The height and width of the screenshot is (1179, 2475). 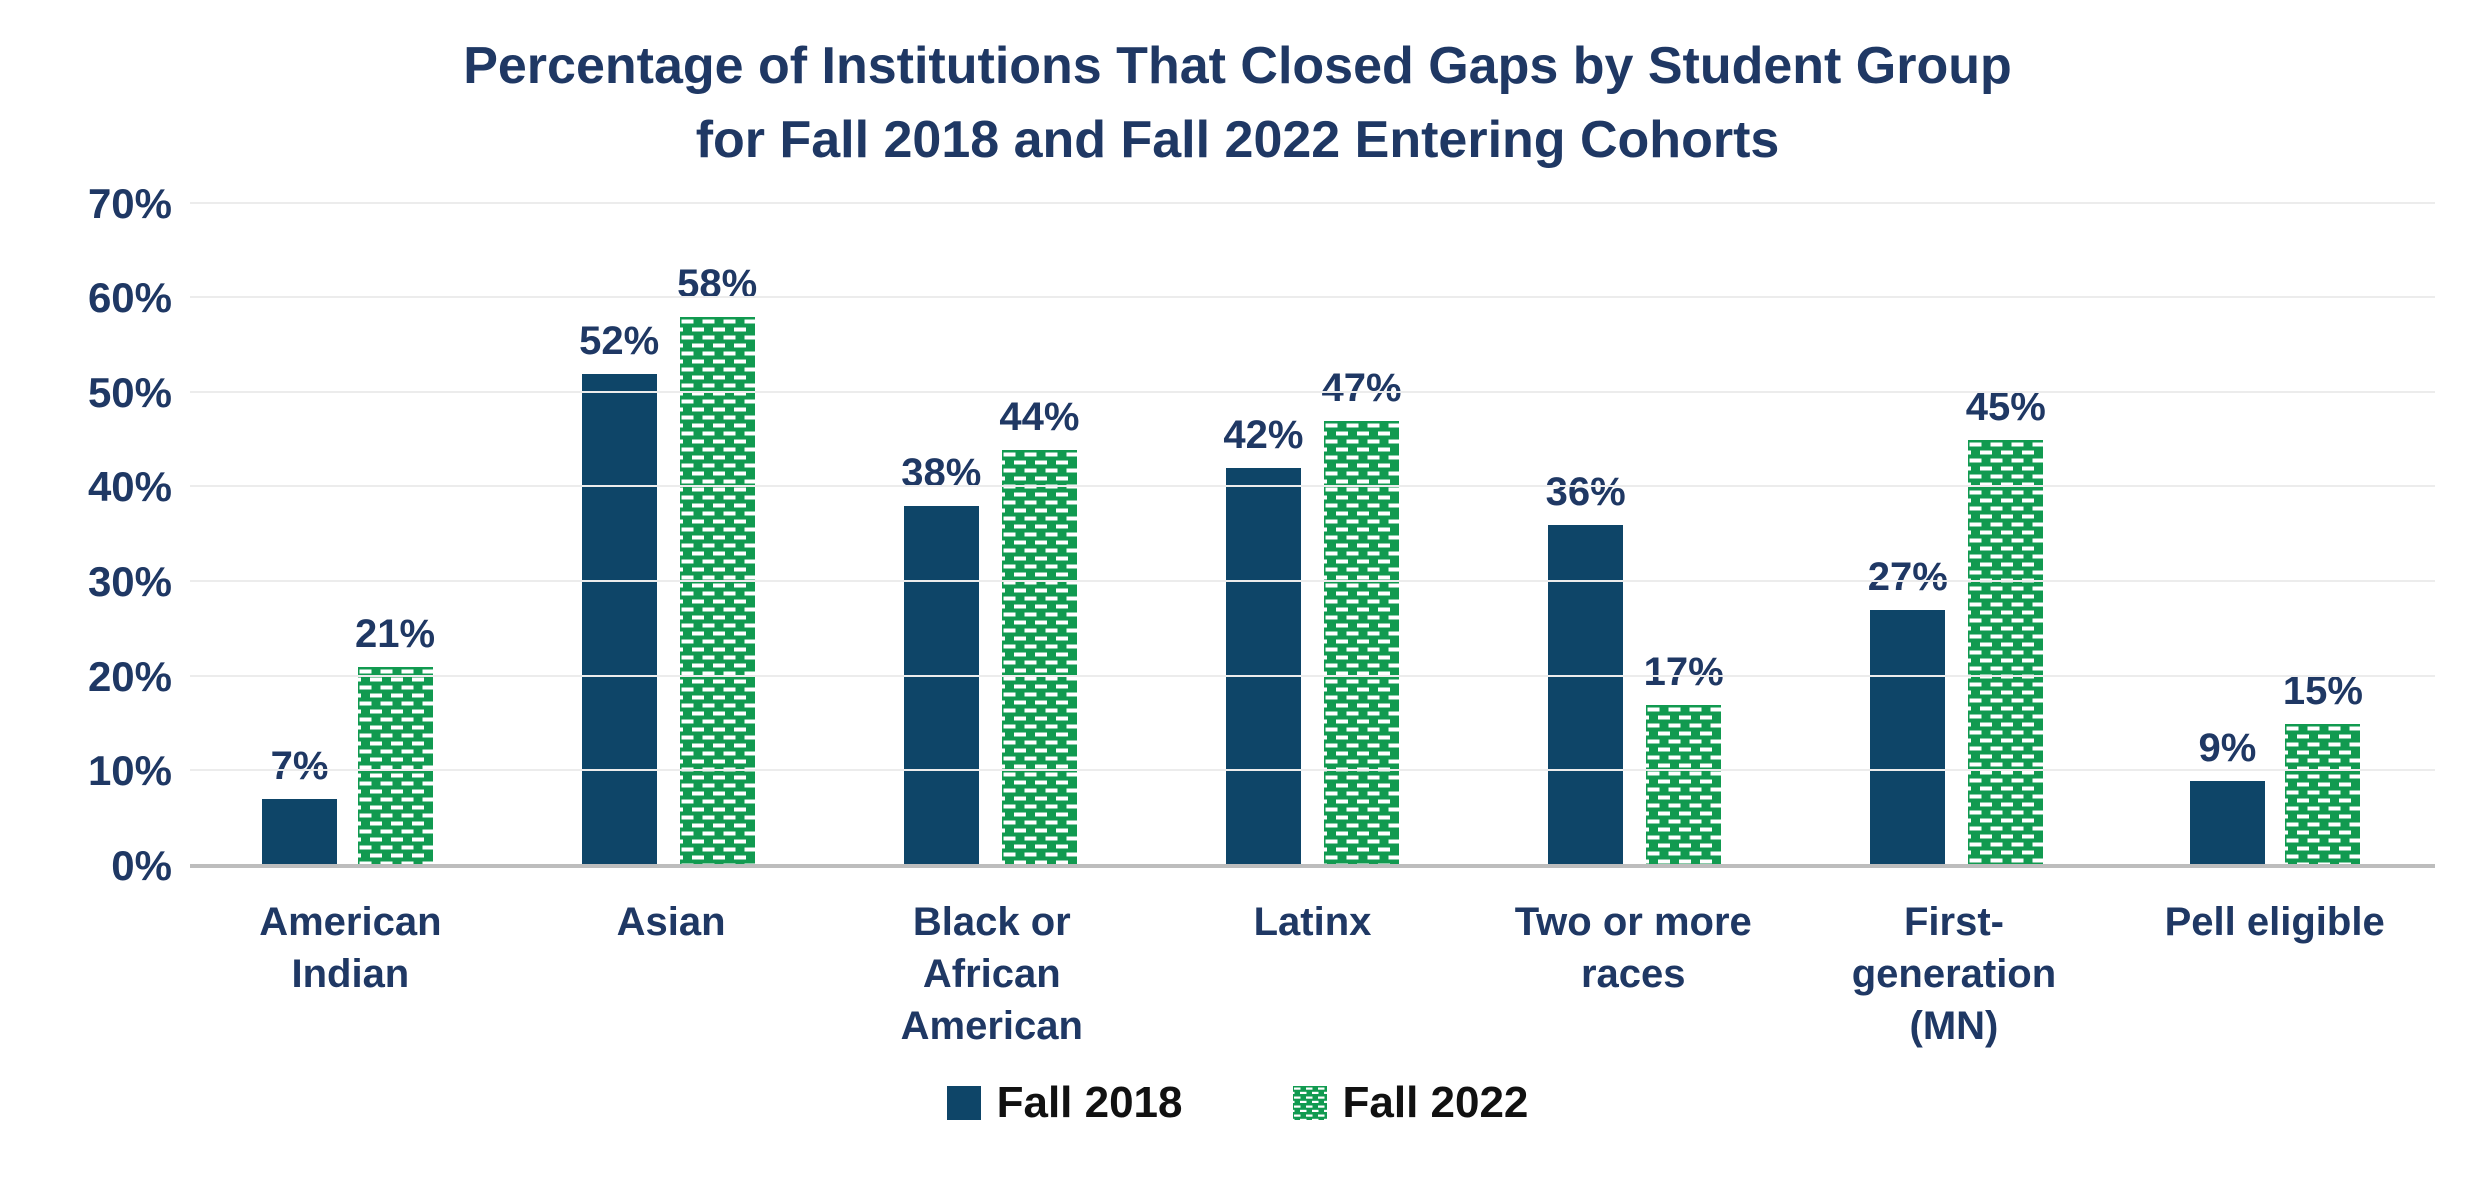 I want to click on x-baseline, so click(x=1312, y=865).